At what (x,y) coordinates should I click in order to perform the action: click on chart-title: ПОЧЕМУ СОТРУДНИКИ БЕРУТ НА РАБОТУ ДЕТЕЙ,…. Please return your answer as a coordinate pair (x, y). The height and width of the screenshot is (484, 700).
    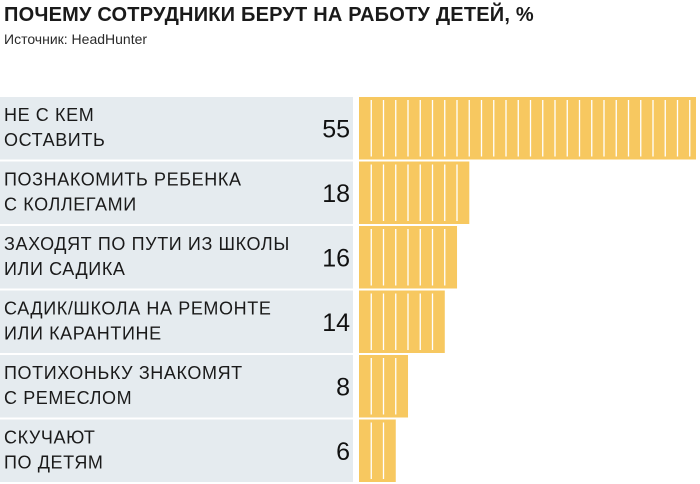
    Looking at the image, I should click on (269, 15).